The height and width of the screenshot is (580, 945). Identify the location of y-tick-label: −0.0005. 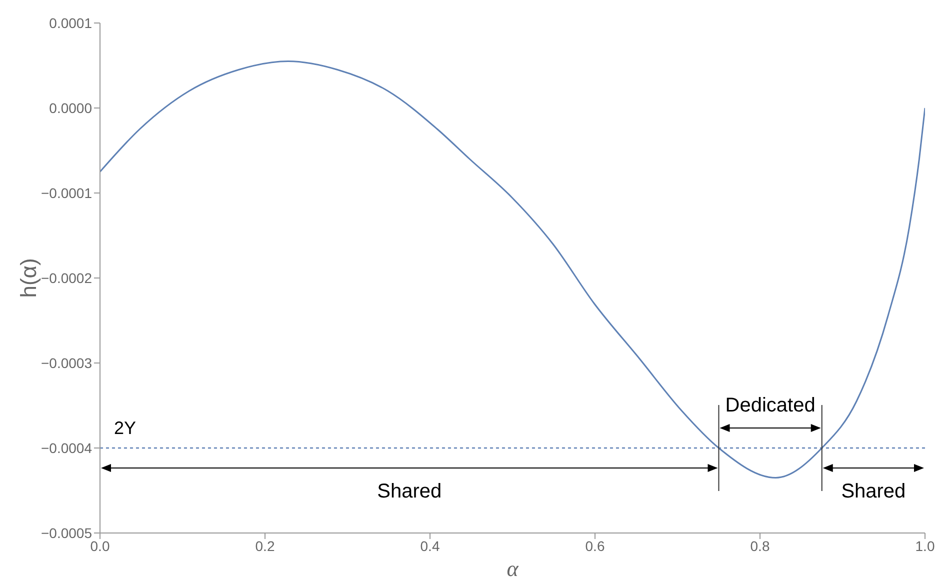
(66, 532).